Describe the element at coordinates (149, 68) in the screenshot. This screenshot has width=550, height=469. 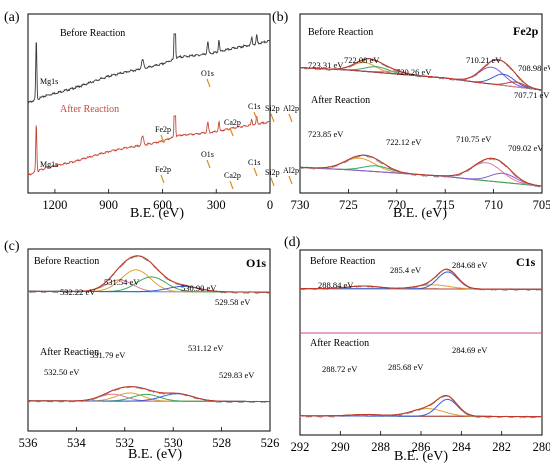
I see `survey-line-before` at that location.